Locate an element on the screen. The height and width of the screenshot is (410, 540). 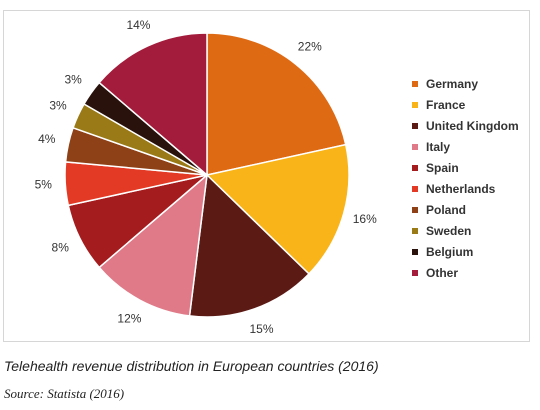
legend-label: United Kingdom is located at coordinates (472, 125).